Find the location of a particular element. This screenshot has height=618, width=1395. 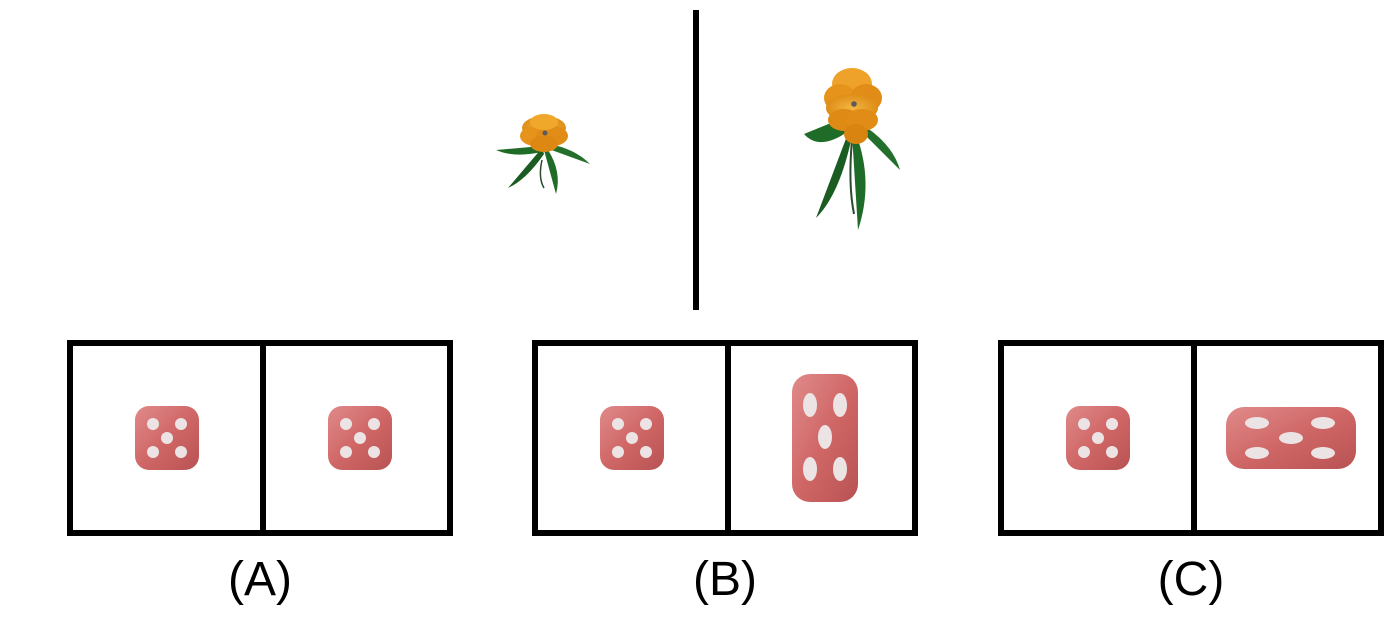

flower-small-image is located at coordinates (543, 155).